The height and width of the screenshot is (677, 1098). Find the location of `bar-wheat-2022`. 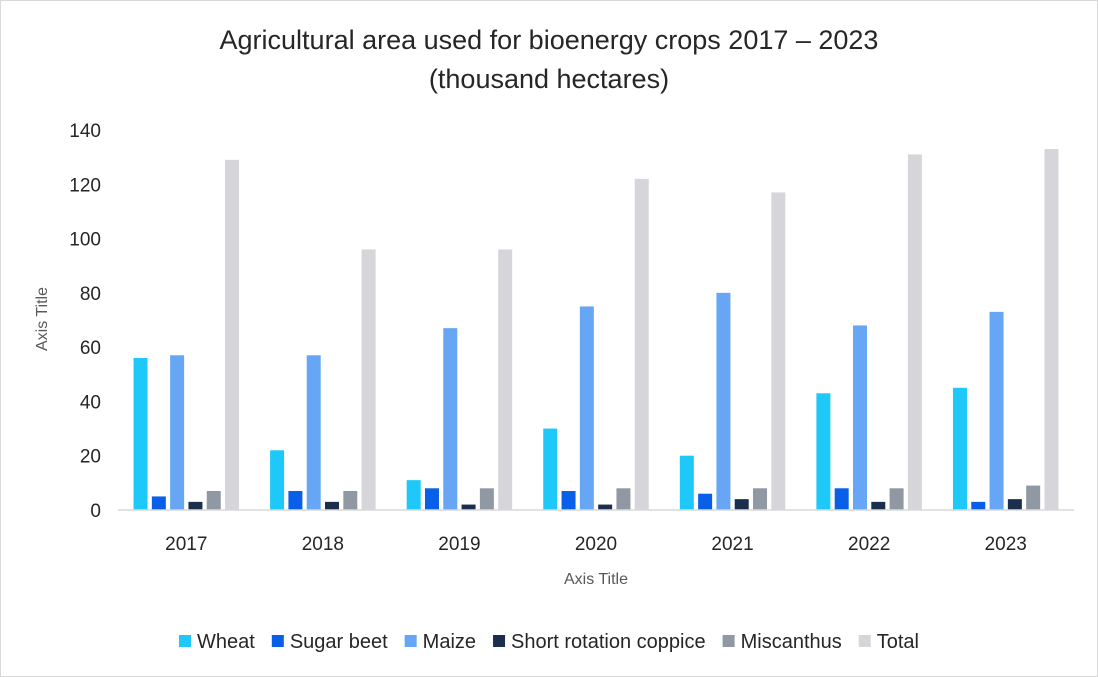

bar-wheat-2022 is located at coordinates (823, 451).